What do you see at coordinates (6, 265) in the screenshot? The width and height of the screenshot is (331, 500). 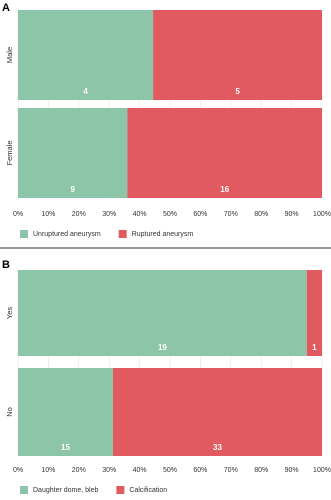 I see `panel-label: B` at bounding box center [6, 265].